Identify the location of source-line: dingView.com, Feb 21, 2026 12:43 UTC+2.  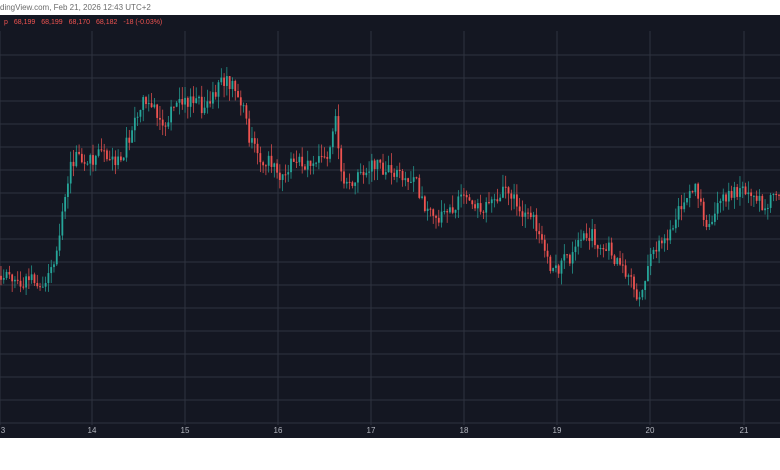
(390, 7).